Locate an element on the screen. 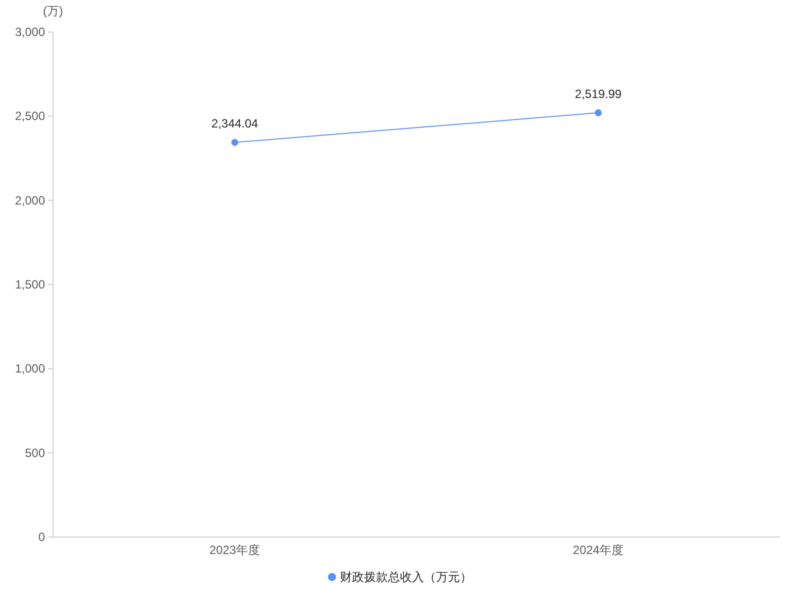 The height and width of the screenshot is (600, 800). x-tick-label: 2024年度 is located at coordinates (598, 550).